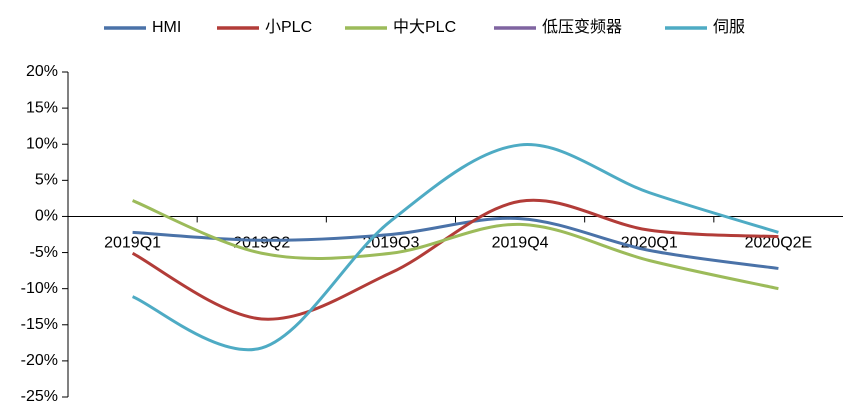  What do you see at coordinates (42, 143) in the screenshot?
I see `y-tick-label: 10%` at bounding box center [42, 143].